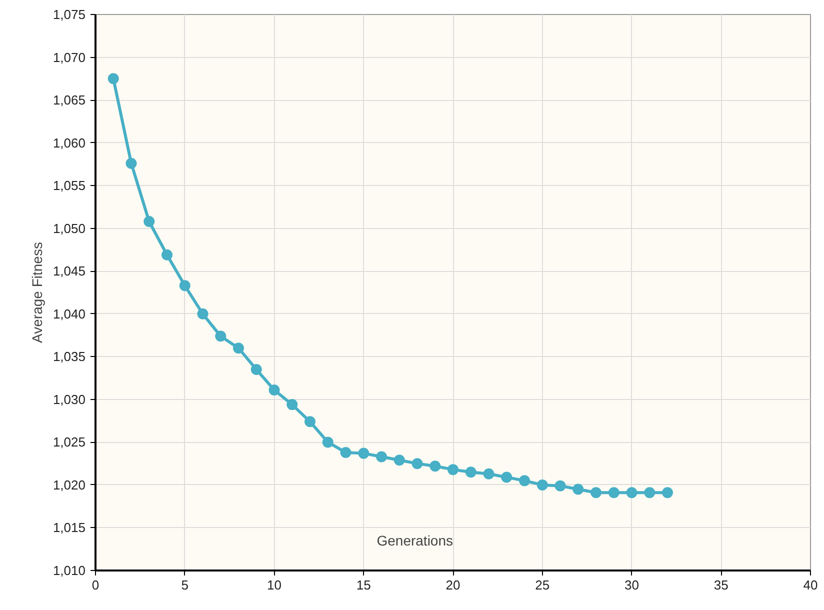 The image size is (824, 610). I want to click on x-tick-label: 0, so click(96, 585).